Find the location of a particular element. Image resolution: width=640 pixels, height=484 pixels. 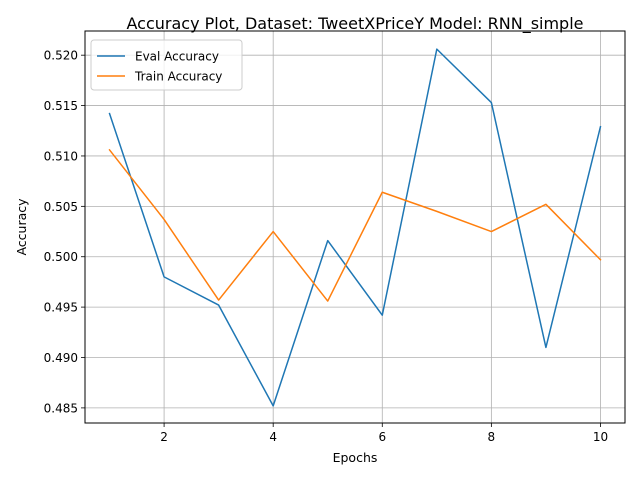

x-tick-label: 4 is located at coordinates (273, 437).